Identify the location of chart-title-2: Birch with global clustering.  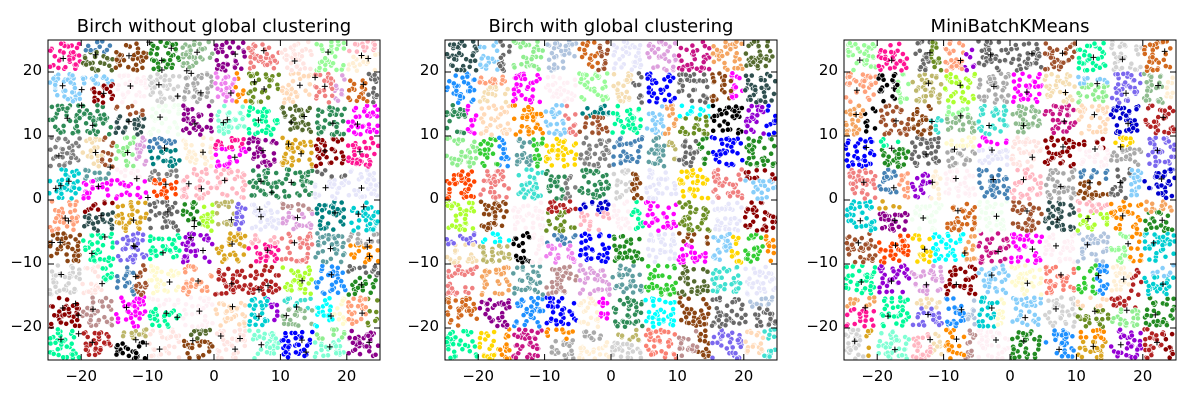
(611, 26).